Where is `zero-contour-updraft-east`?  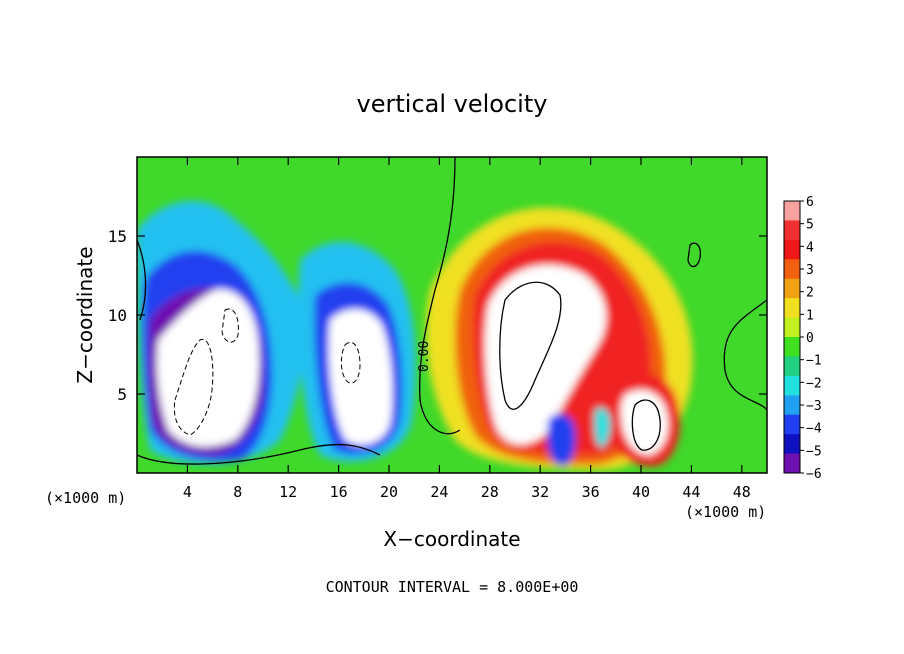
zero-contour-updraft-east is located at coordinates (646, 425).